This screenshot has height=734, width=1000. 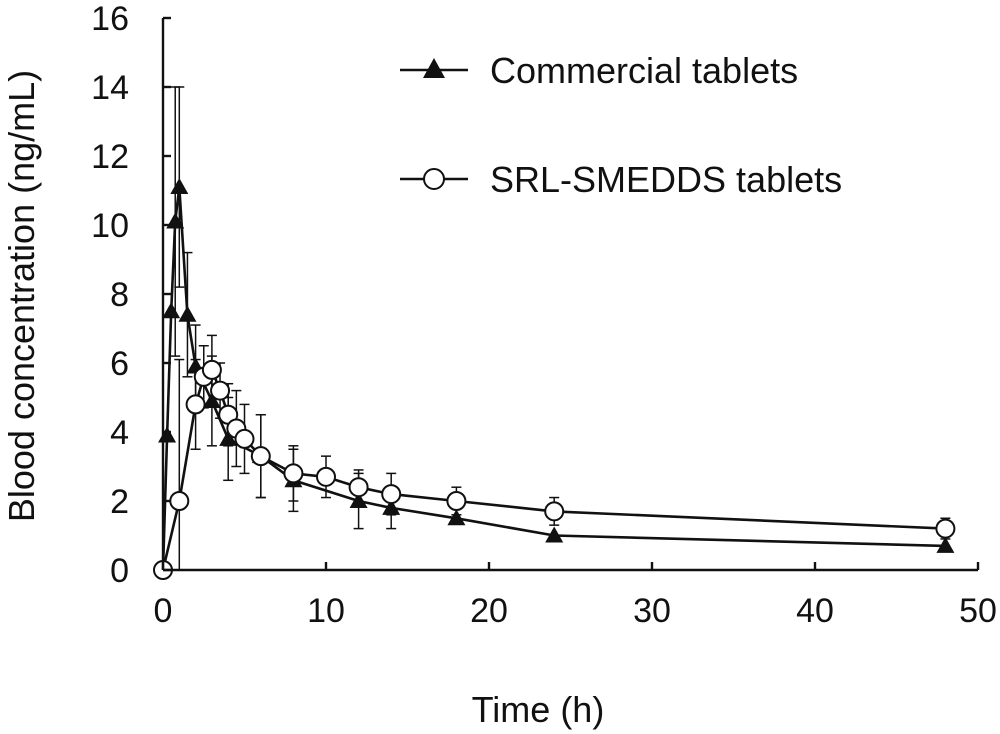 What do you see at coordinates (119, 502) in the screenshot?
I see `y-tick-label: 2` at bounding box center [119, 502].